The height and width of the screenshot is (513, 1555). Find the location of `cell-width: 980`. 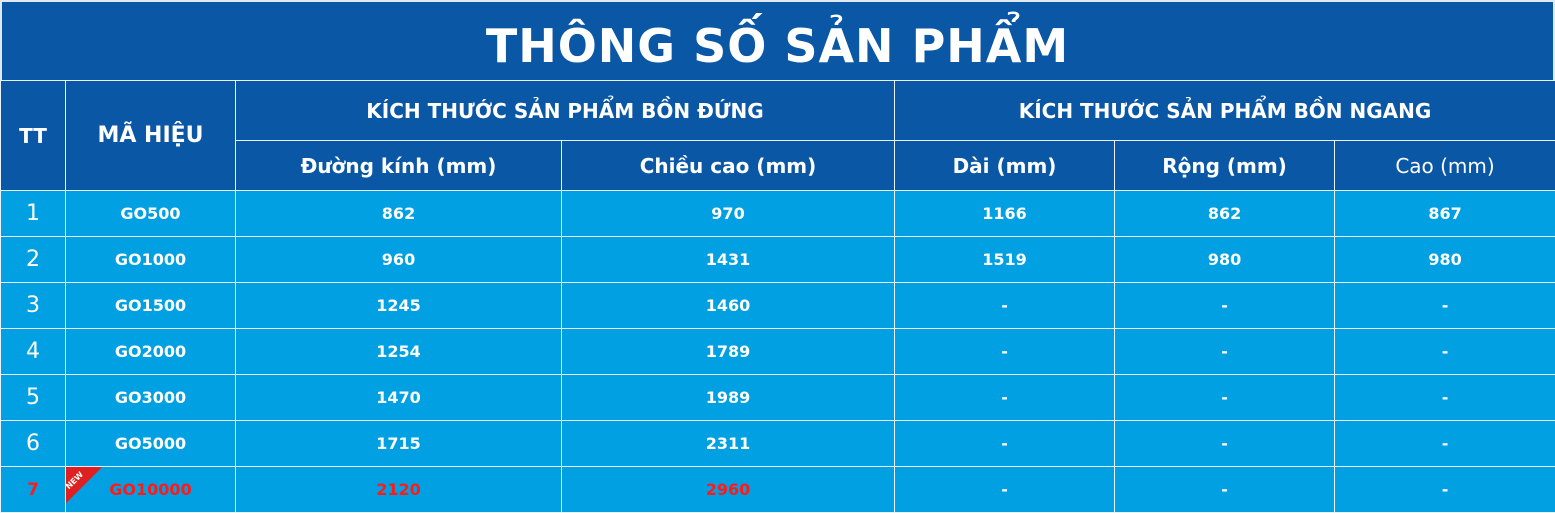

cell-width: 980 is located at coordinates (1225, 260).